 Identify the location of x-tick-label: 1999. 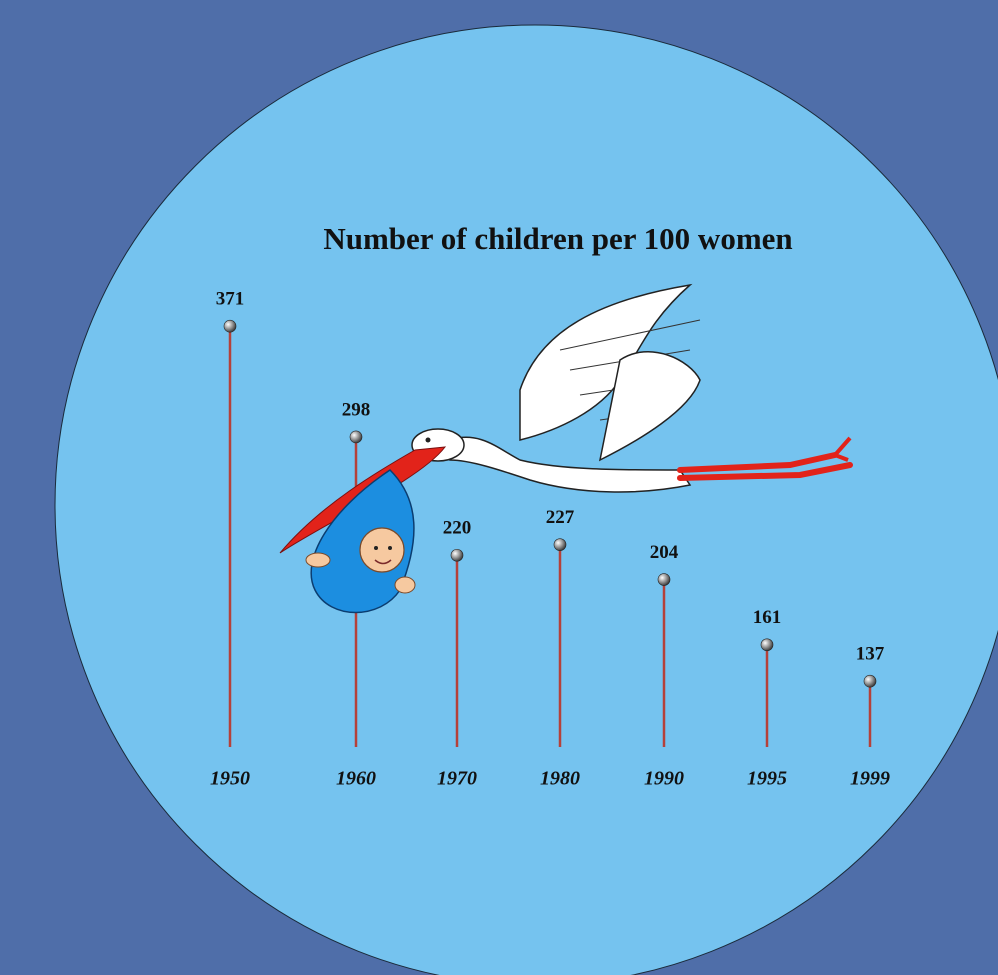
(870, 779).